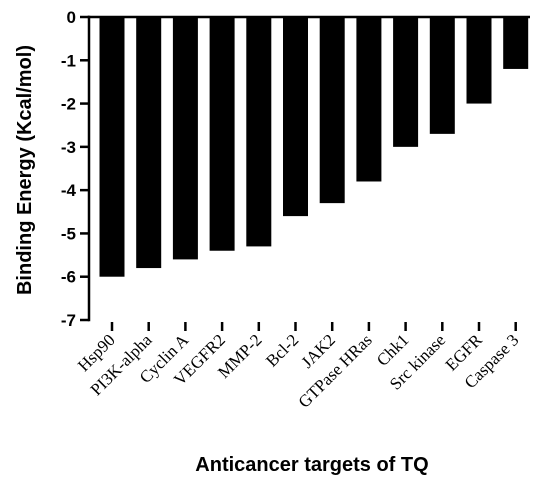  Describe the element at coordinates (68, 104) in the screenshot. I see `y-tick-label: -2` at that location.